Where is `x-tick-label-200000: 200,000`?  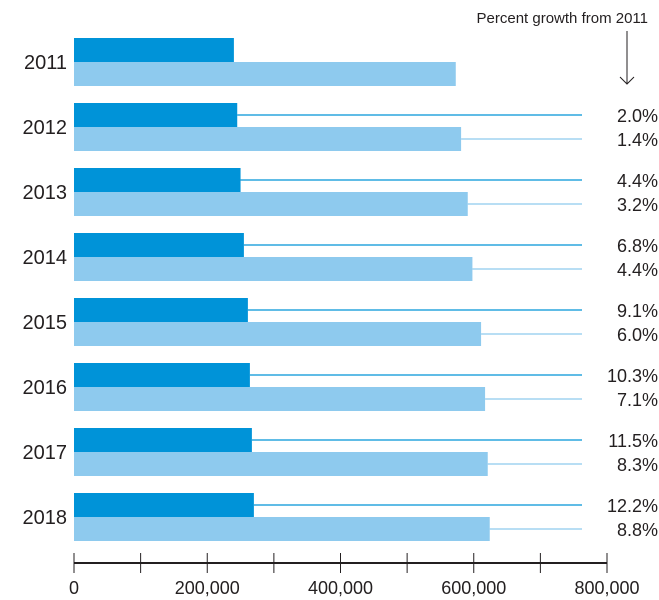
x-tick-label-200000: 200,000 is located at coordinates (207, 588).